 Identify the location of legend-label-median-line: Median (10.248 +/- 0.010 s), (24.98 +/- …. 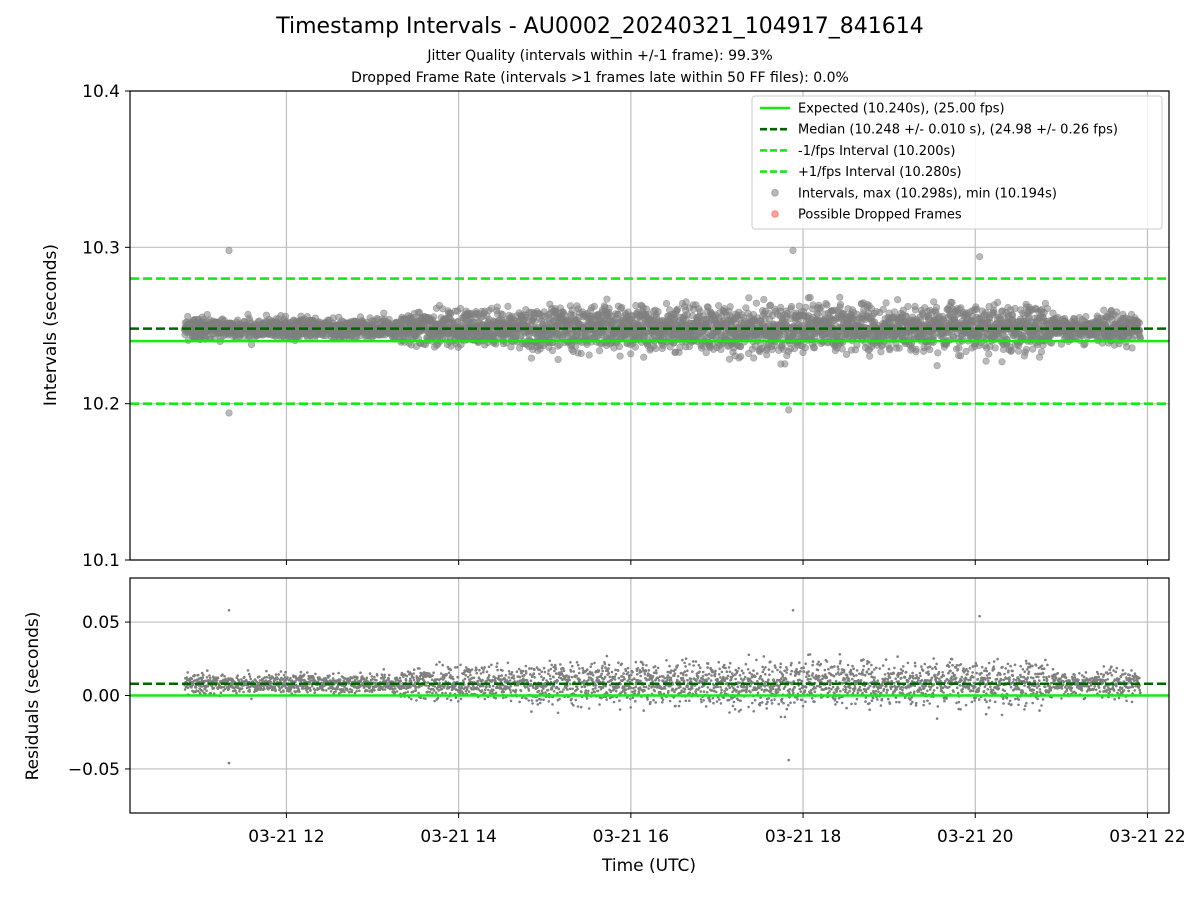
(958, 130).